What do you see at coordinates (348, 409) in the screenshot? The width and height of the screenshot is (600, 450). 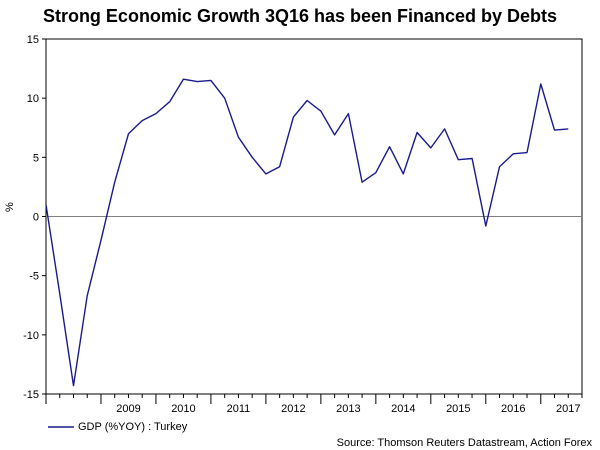 I see `x-tick-label: 2013` at bounding box center [348, 409].